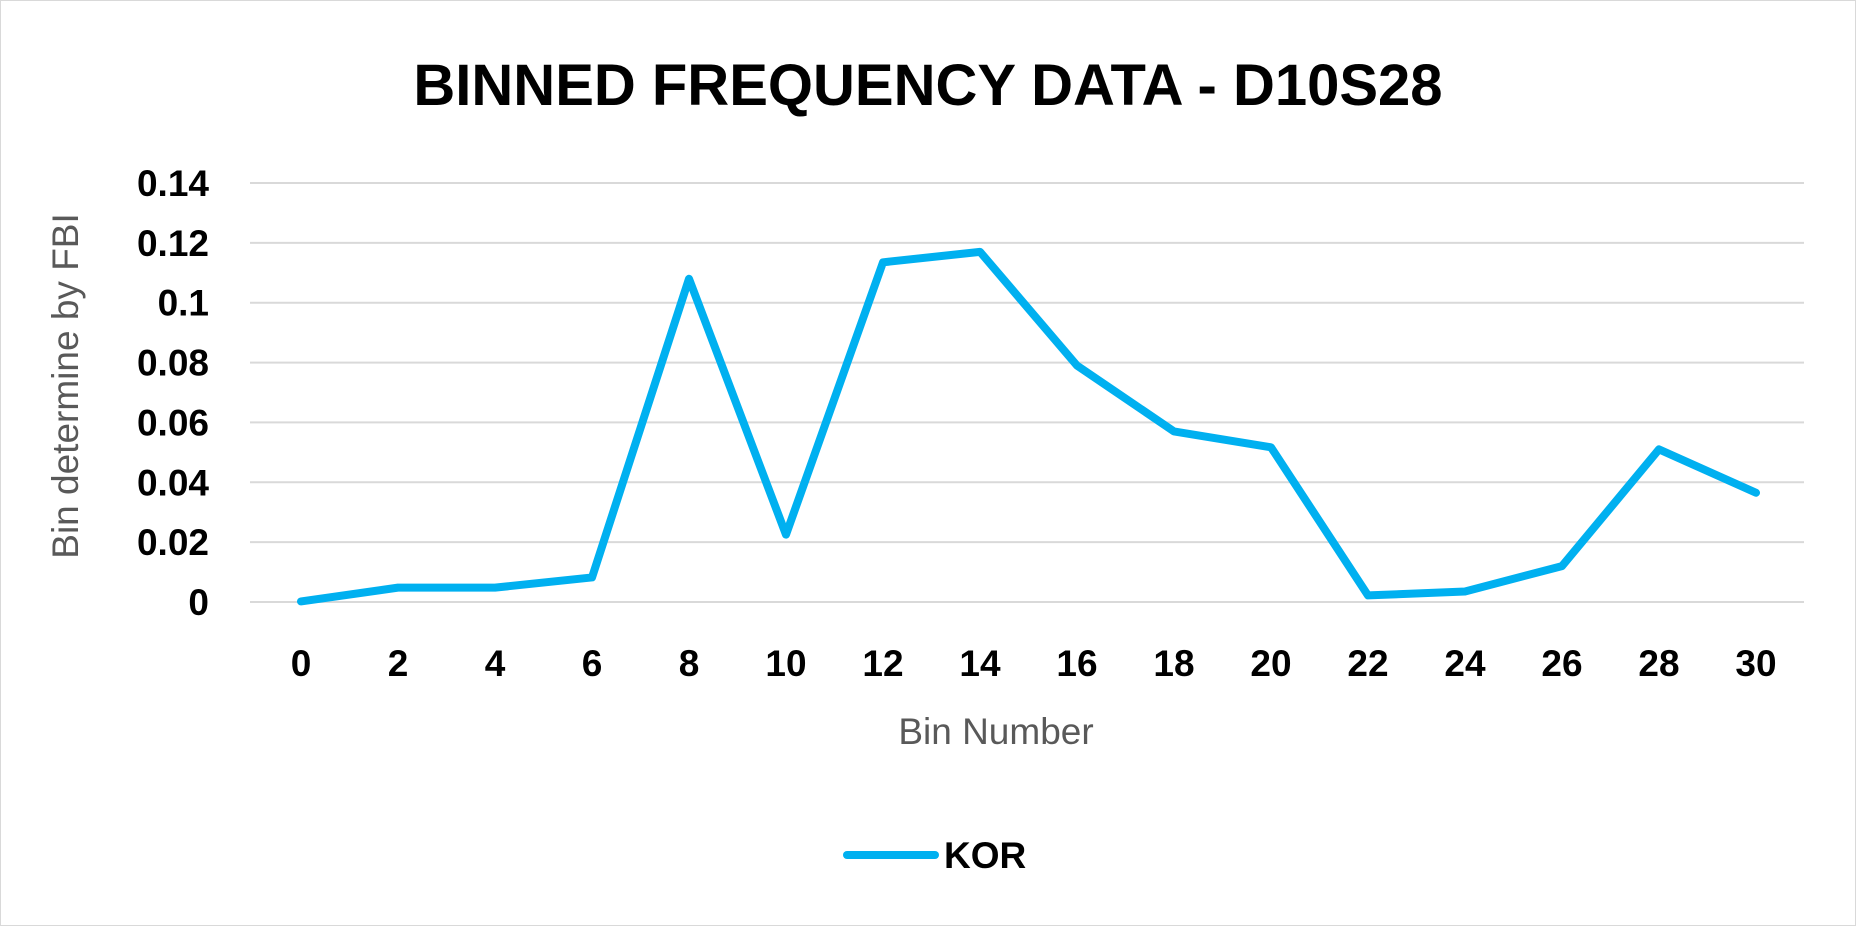  What do you see at coordinates (183, 303) in the screenshot?
I see `y-tick-label: 0.1` at bounding box center [183, 303].